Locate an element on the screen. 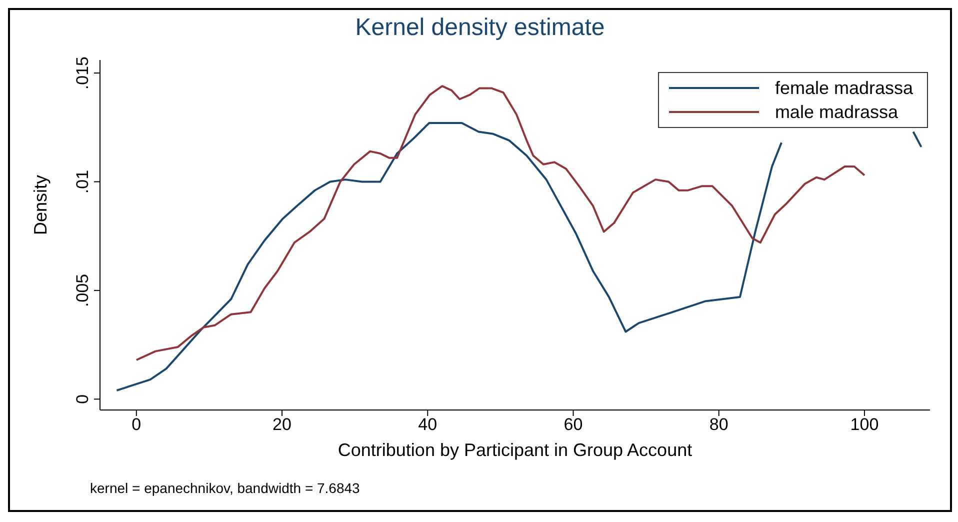 The width and height of the screenshot is (958, 522). y-tick-label: .005 is located at coordinates (82, 290).